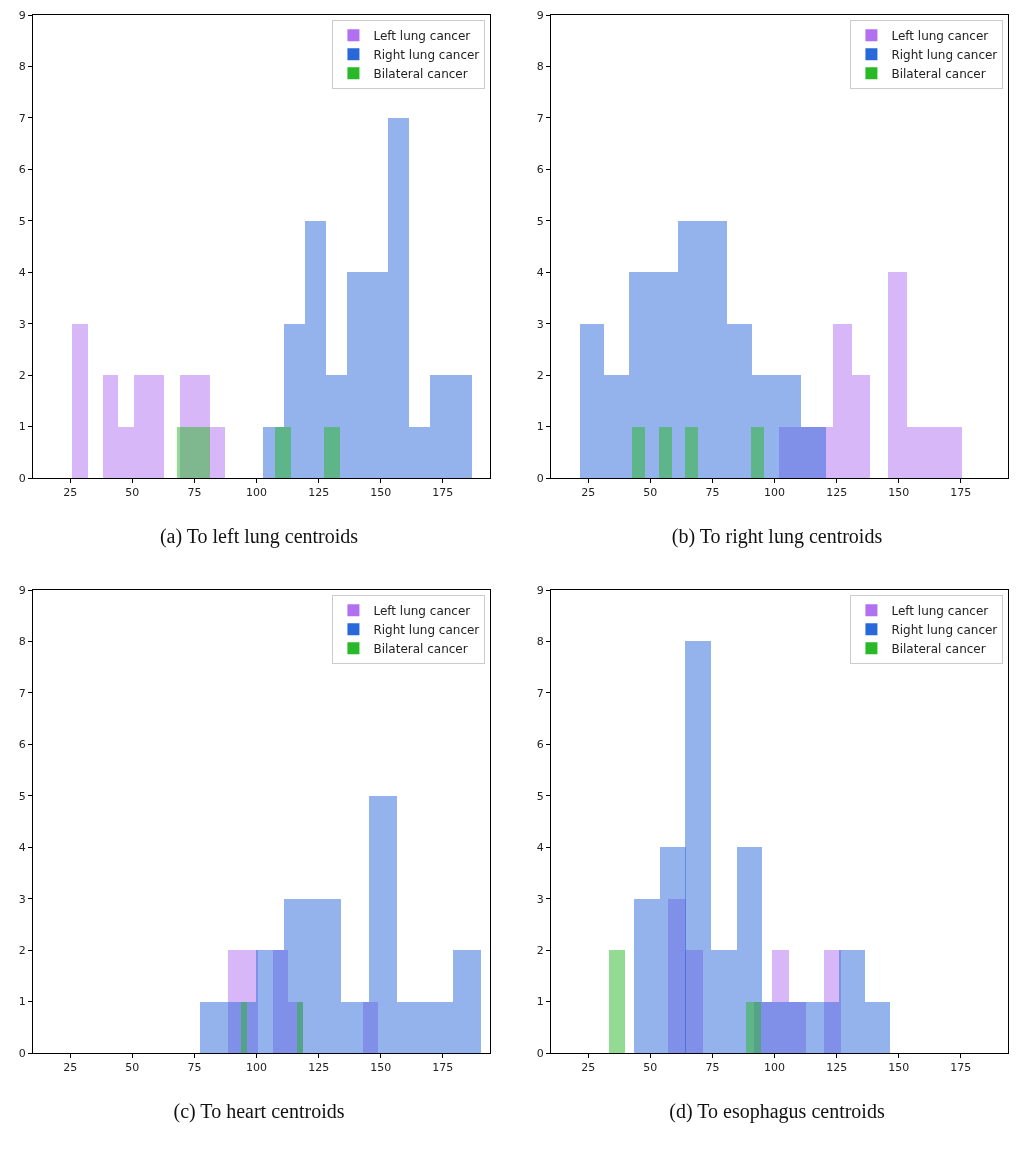  I want to click on text: (a) To left lung centroids, so click(259, 536).